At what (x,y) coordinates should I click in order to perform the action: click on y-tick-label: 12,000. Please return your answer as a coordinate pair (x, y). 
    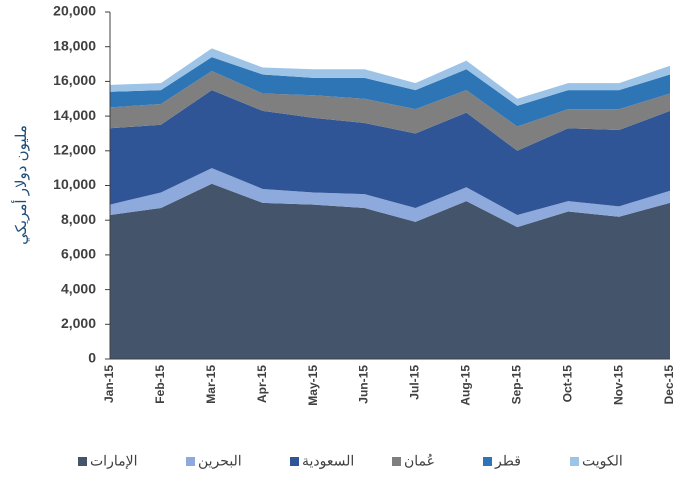
    Looking at the image, I should click on (74, 150).